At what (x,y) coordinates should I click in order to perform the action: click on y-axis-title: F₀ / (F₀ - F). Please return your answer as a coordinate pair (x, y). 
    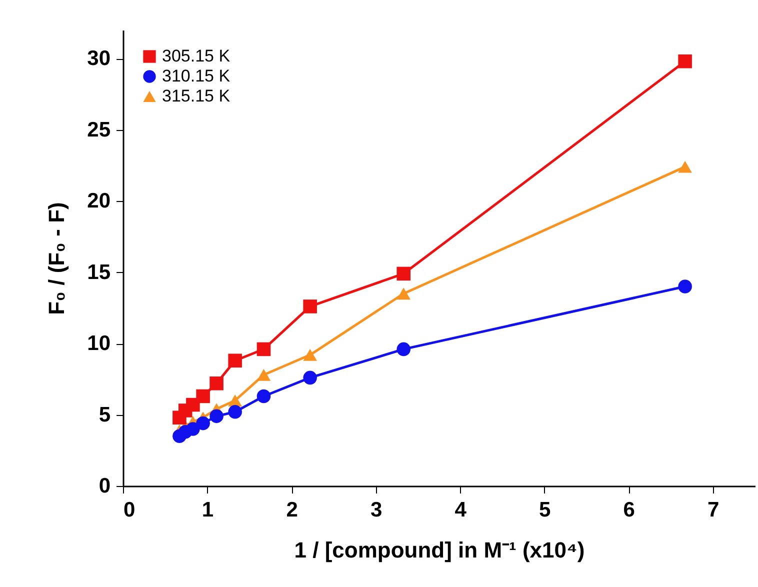
    Looking at the image, I should click on (57, 258).